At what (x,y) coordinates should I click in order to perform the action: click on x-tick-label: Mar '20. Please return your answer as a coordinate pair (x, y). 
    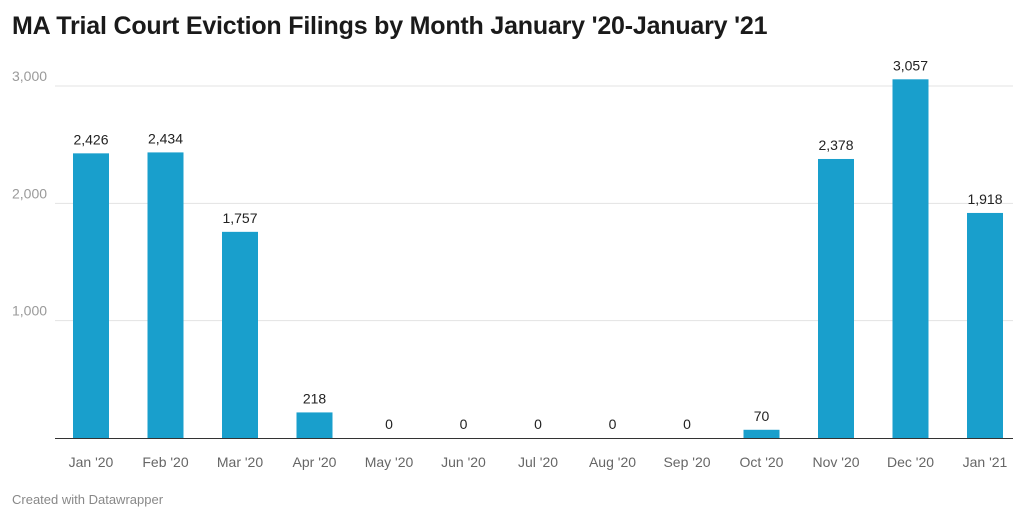
    Looking at the image, I should click on (240, 462).